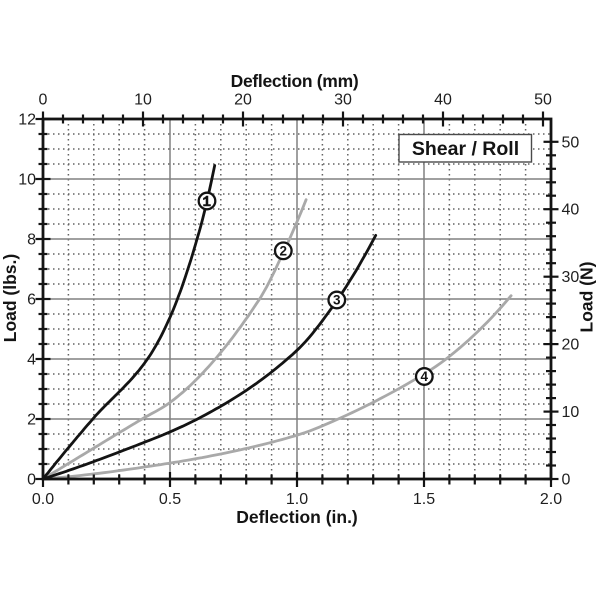 This screenshot has width=600, height=605. I want to click on svg-text: 2.0, so click(551, 499).